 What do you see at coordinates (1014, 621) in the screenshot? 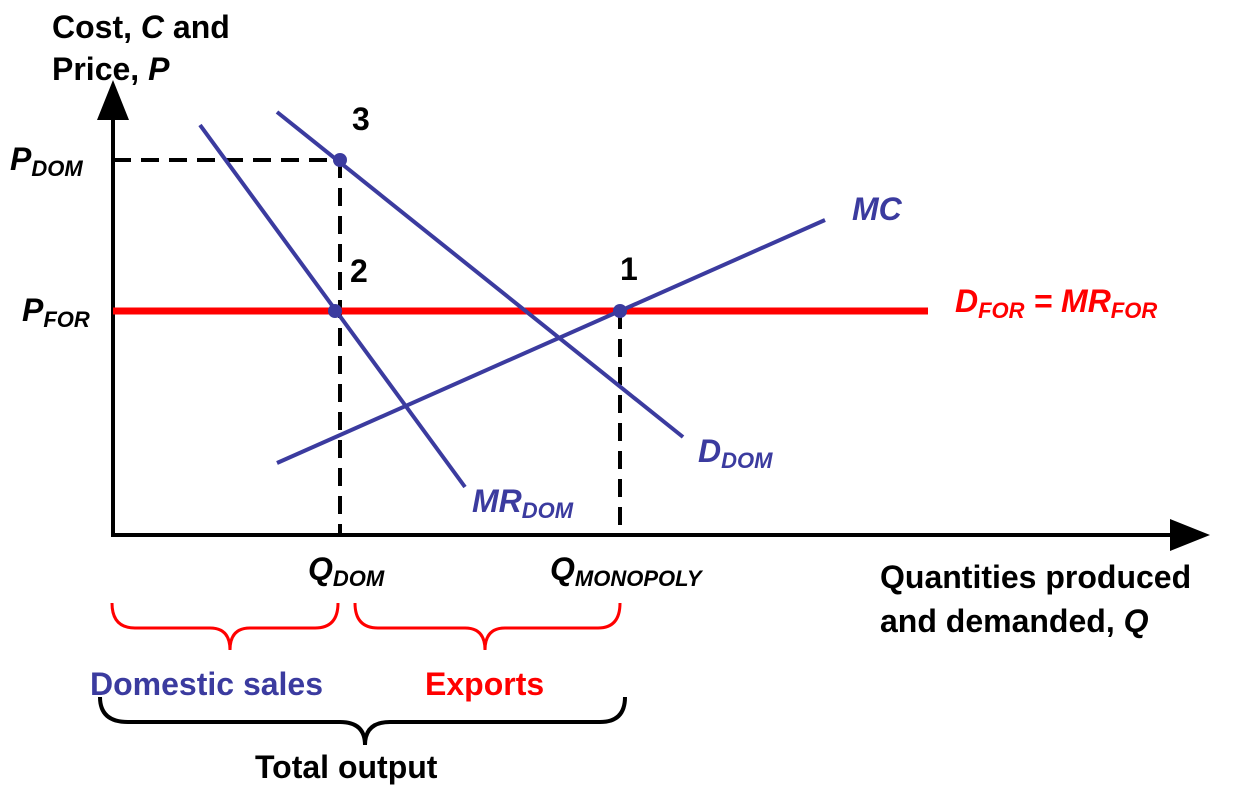
I see `x-axis-label: and demanded, Q` at bounding box center [1014, 621].